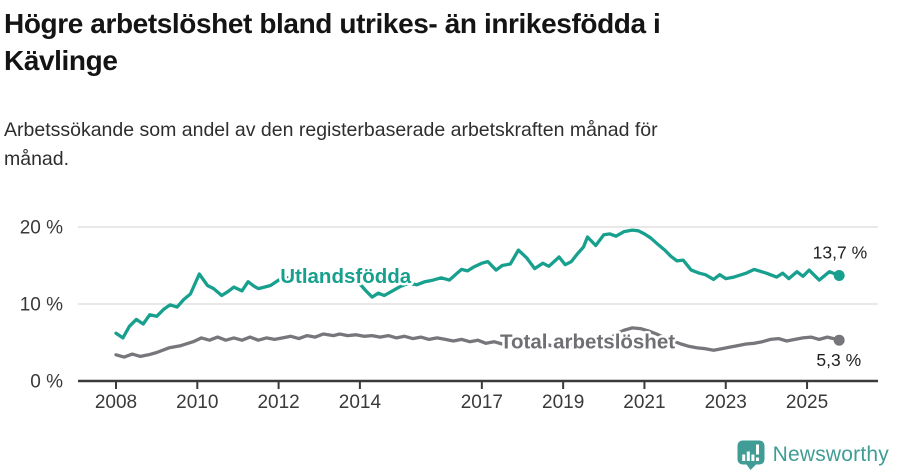 This screenshot has height=474, width=900. I want to click on series-label-0: Utlandsfödda, so click(346, 276).